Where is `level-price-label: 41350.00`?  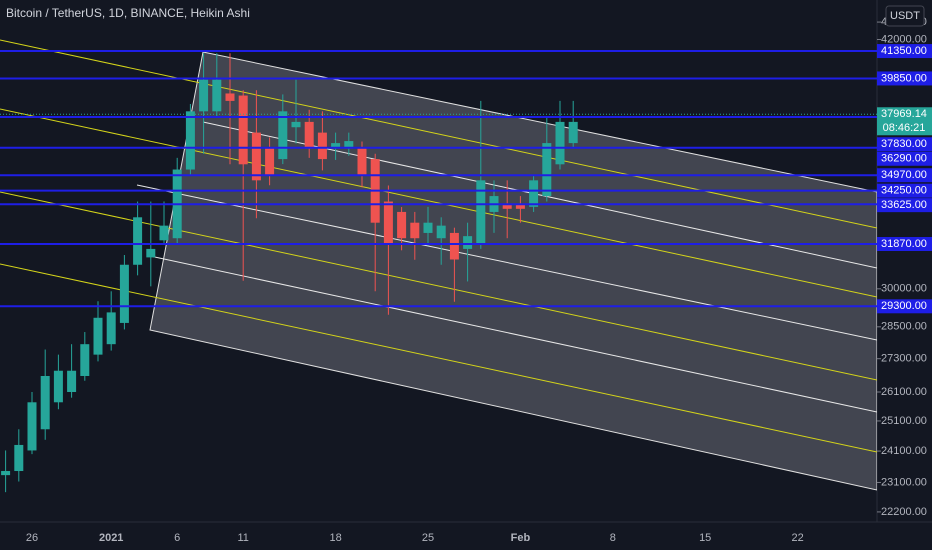 level-price-label: 41350.00 is located at coordinates (904, 51).